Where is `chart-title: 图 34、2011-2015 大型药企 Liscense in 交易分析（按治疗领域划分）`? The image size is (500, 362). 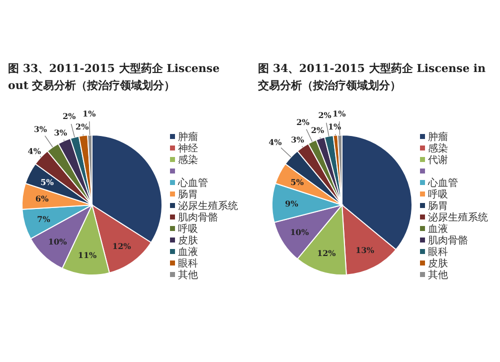
chart-title: 图 34、2011-2015 大型药企 Liscense in 交易分析（按治疗领域划分） is located at coordinates (371, 77).